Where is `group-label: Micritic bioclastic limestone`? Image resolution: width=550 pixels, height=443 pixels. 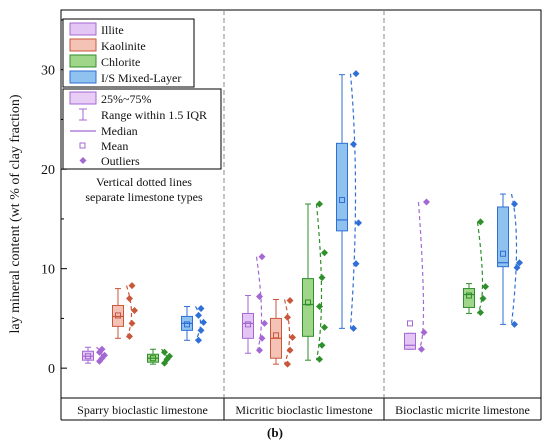 group-label: Micritic bioclastic limestone is located at coordinates (303, 410).